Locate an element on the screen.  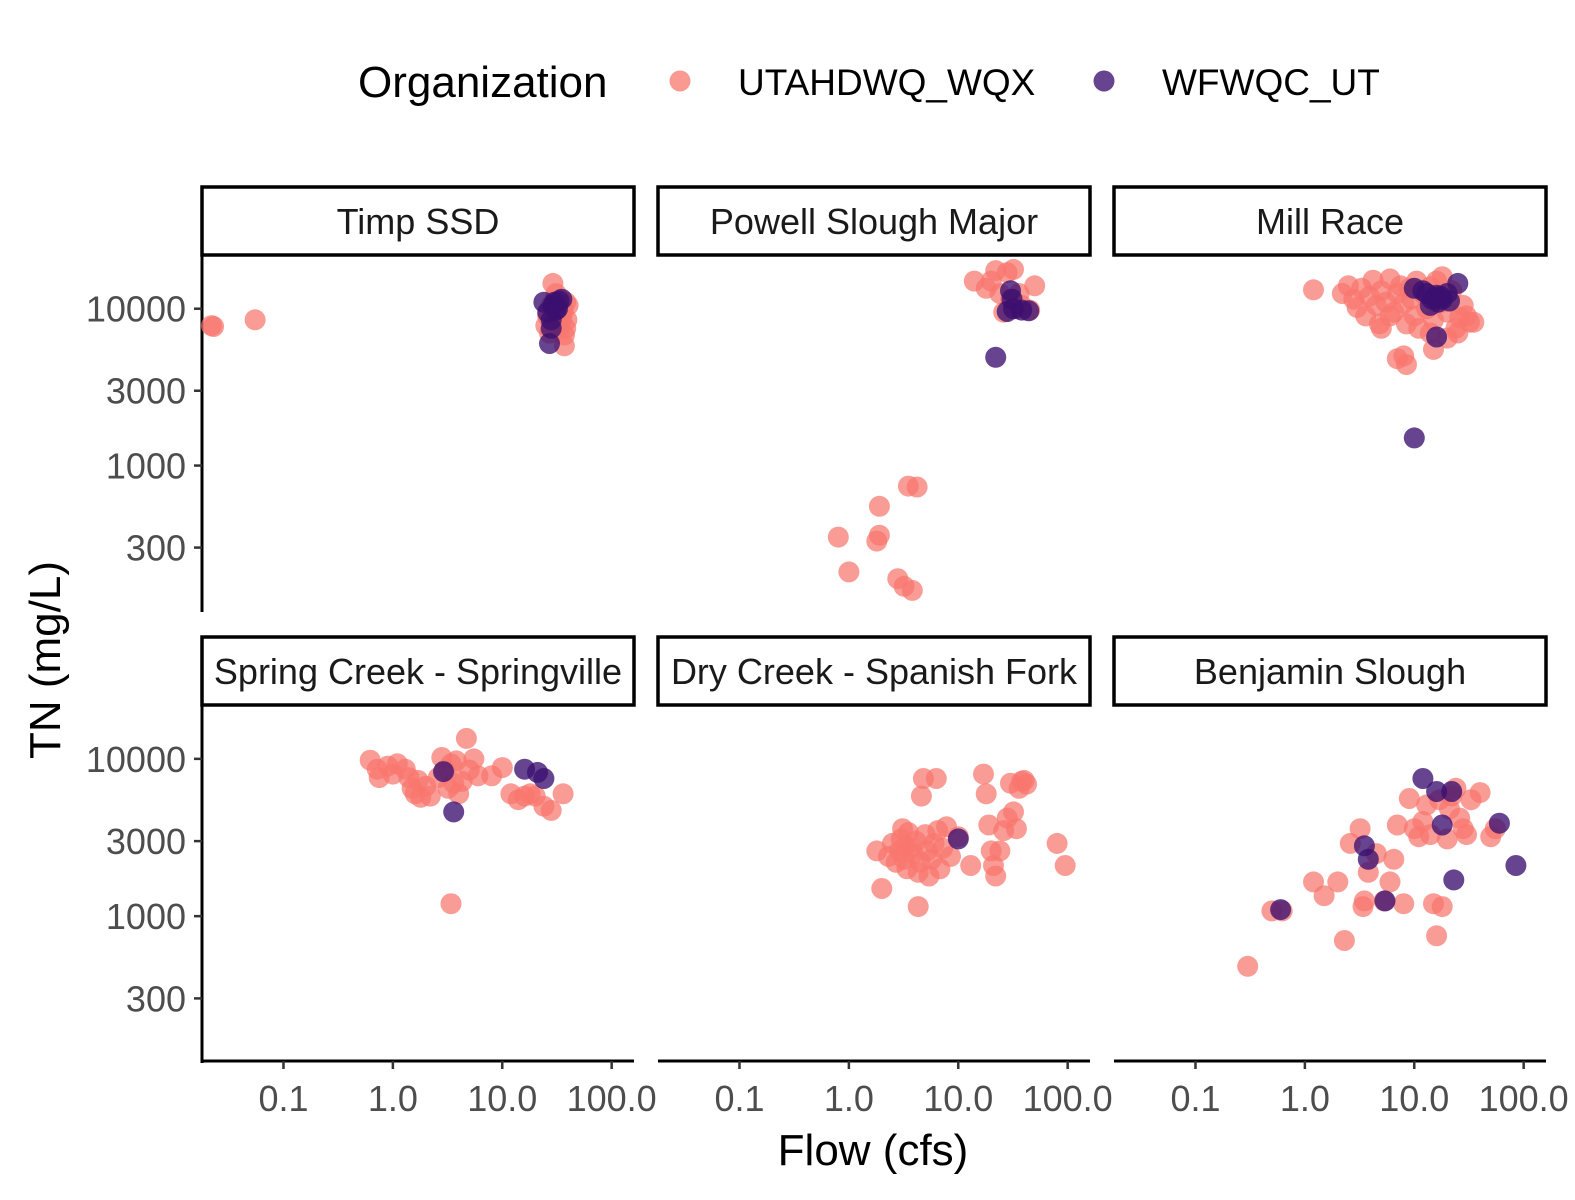
panel-title: Benjamin Slough is located at coordinates (1330, 671).